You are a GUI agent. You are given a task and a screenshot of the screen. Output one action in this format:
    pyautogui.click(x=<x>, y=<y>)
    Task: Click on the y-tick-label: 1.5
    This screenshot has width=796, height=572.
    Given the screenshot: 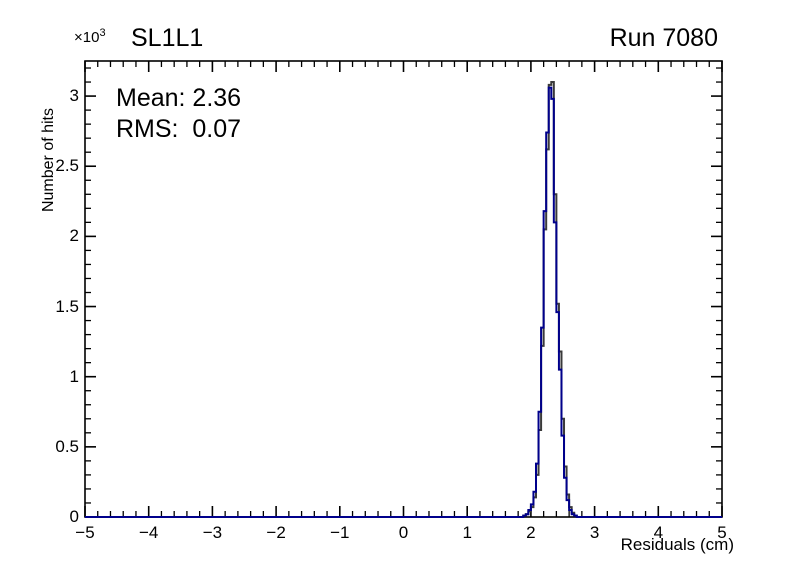 What is the action you would take?
    pyautogui.click(x=67, y=306)
    